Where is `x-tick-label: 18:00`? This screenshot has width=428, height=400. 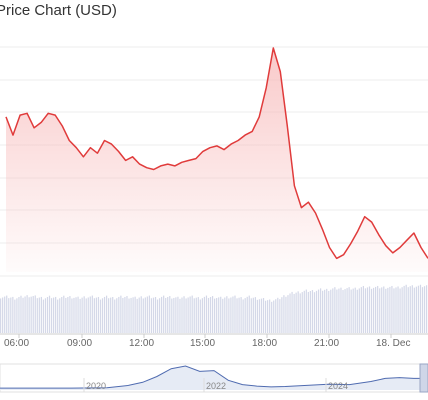
x-tick-label: 18:00 is located at coordinates (264, 343).